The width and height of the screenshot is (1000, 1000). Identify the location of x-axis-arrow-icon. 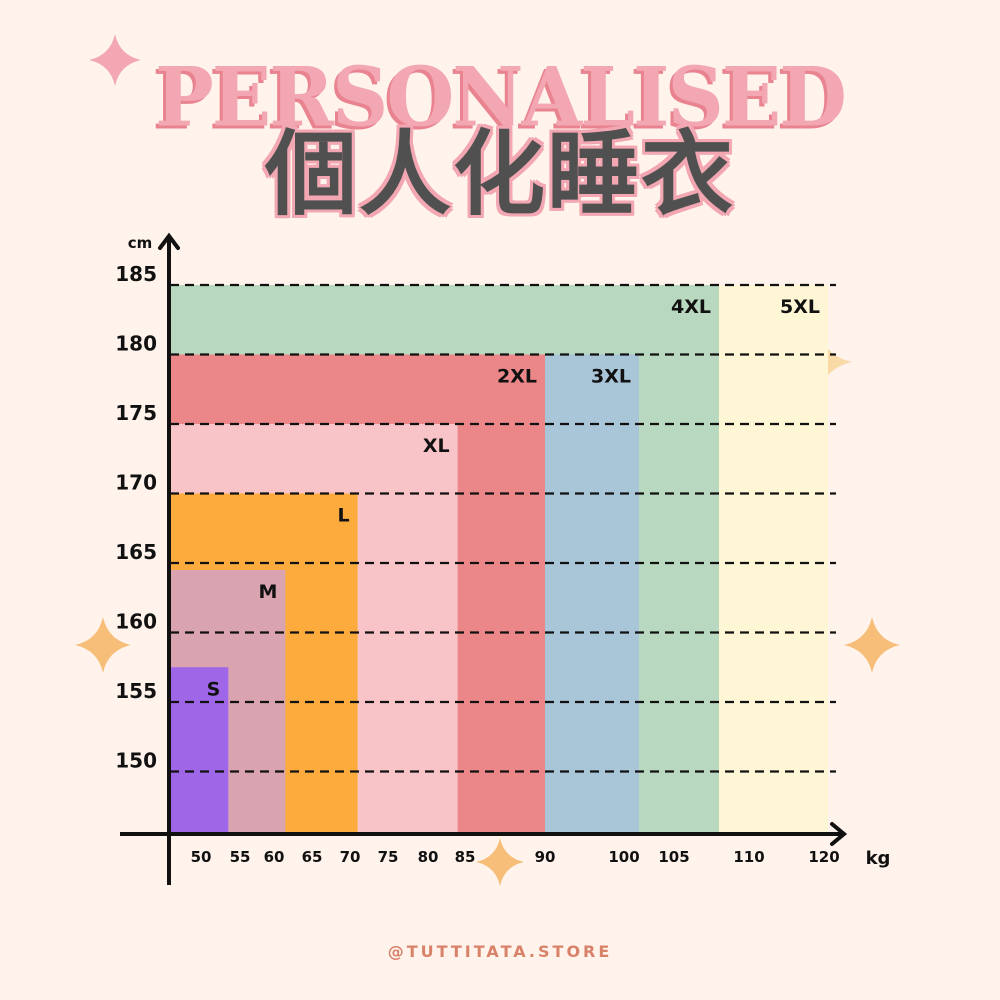
(839, 834).